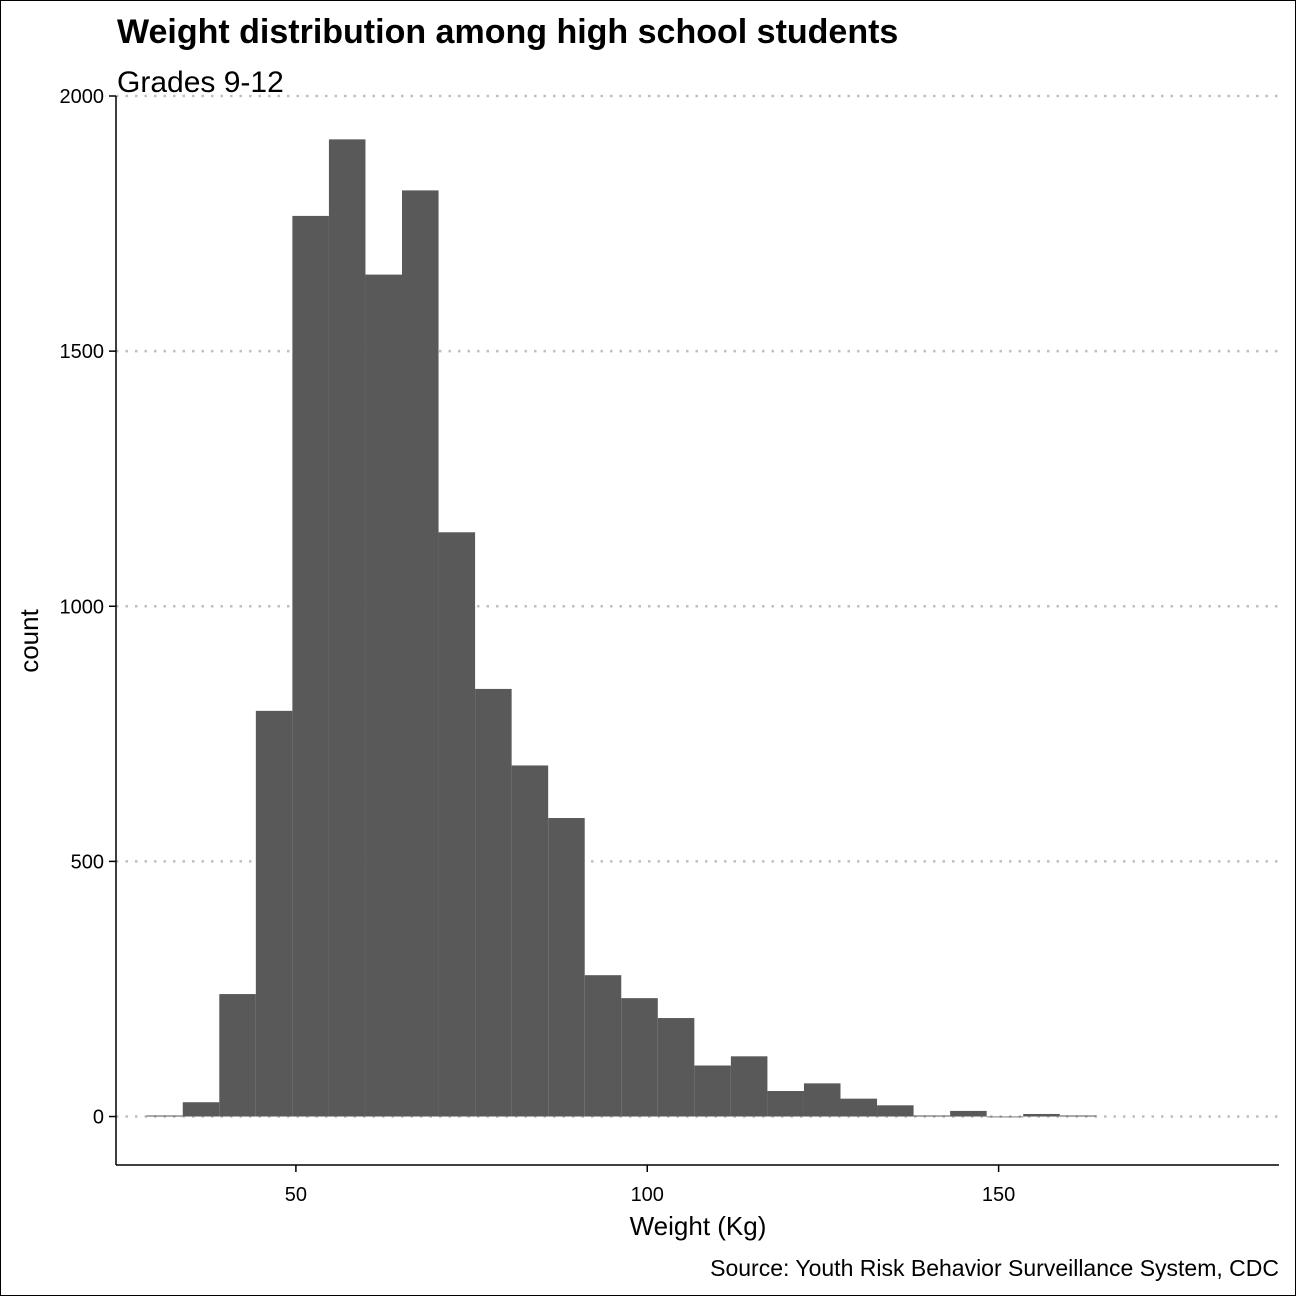 Image resolution: width=1296 pixels, height=1296 pixels. Describe the element at coordinates (87, 862) in the screenshot. I see `y-tick-label: 500` at that location.